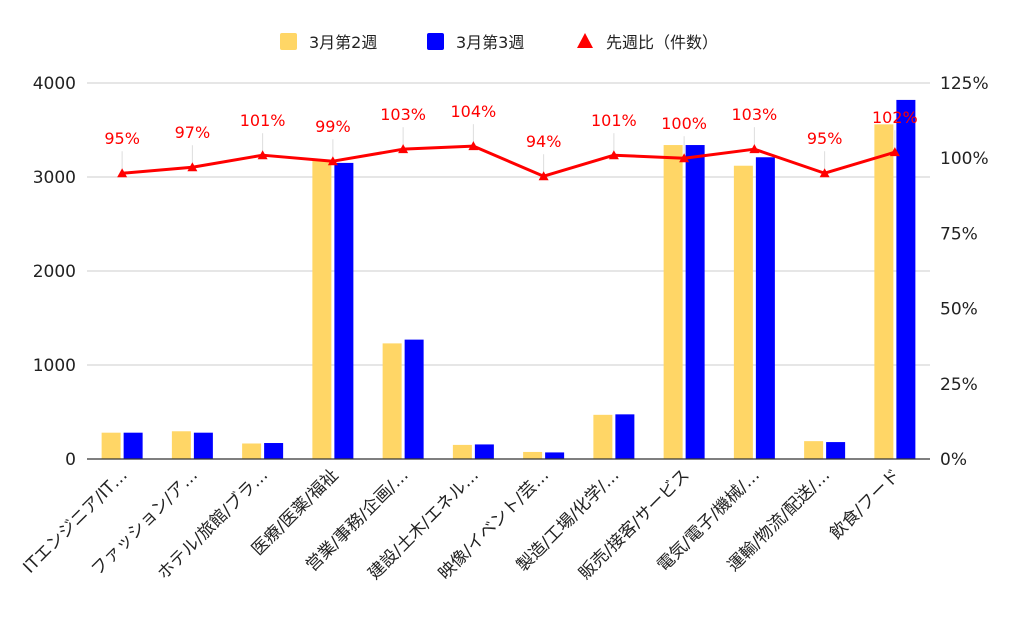  I want to click on left-tick-label: 4000, so click(54, 84).